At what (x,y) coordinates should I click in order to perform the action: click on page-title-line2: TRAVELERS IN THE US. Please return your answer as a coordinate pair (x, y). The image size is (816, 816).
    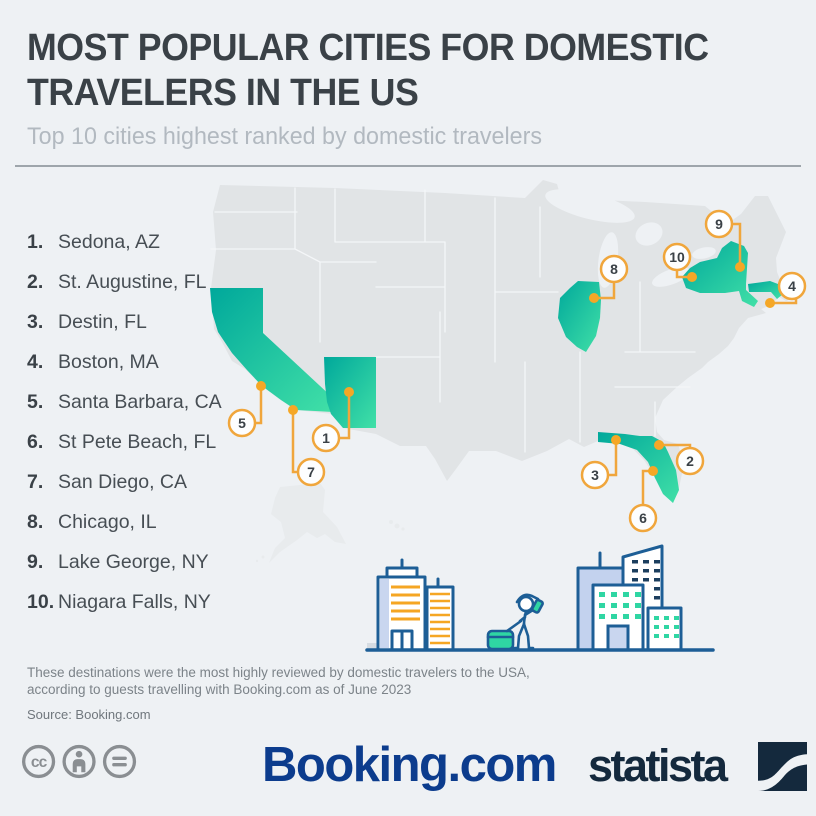
    Looking at the image, I should click on (223, 93).